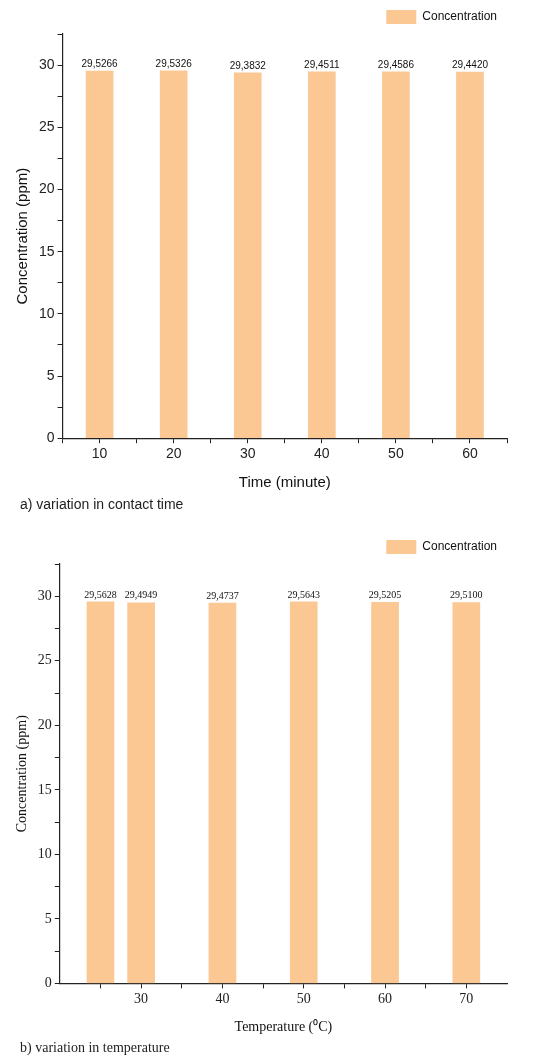 The height and width of the screenshot is (1057, 547). I want to click on data-label: 29,4586, so click(396, 64).